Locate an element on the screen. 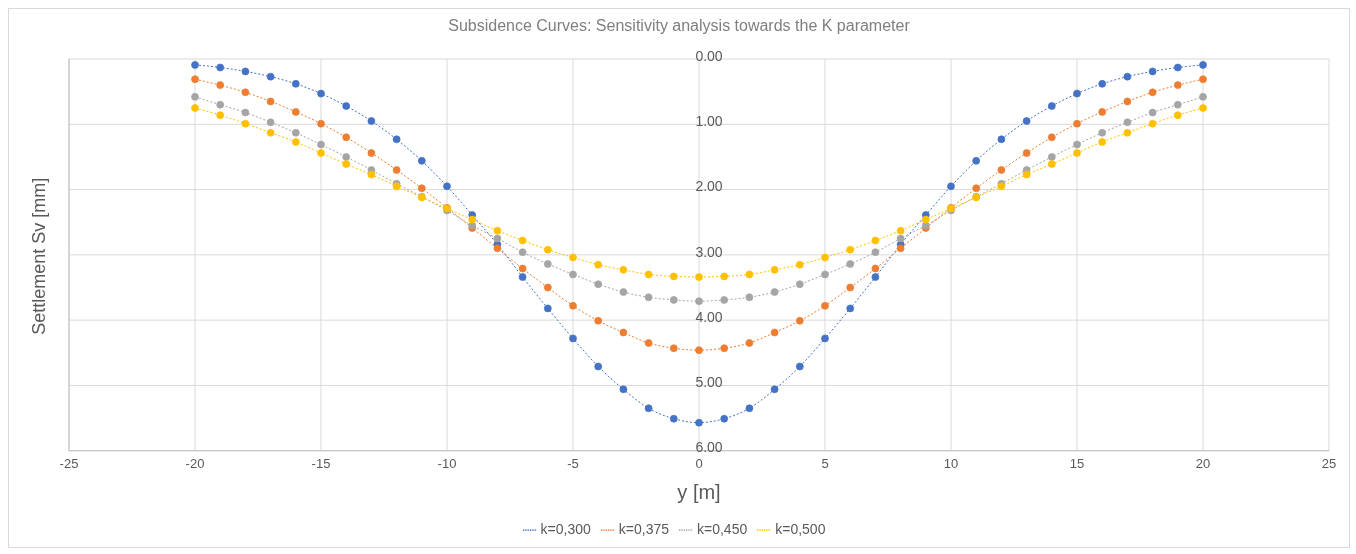 This screenshot has height=554, width=1356. x-tick-label: 0 is located at coordinates (699, 463).